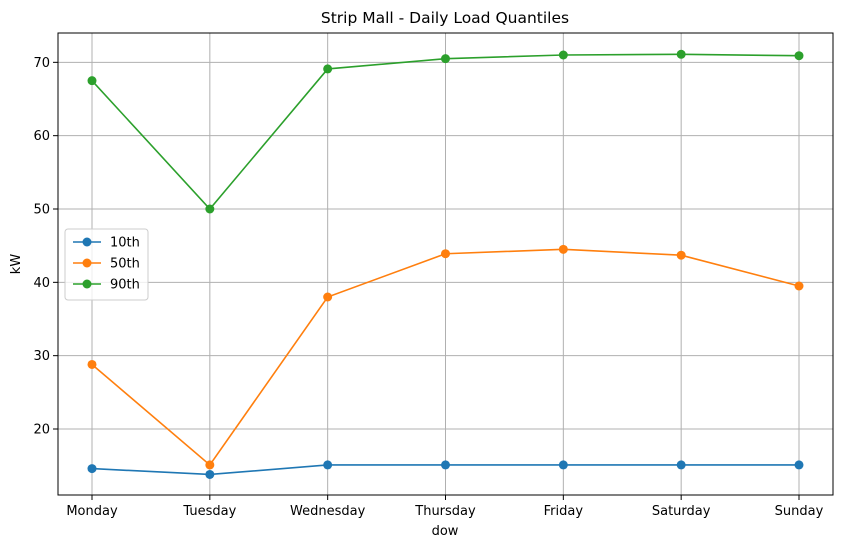  I want to click on x-tick-label: Tuesday, so click(209, 511).